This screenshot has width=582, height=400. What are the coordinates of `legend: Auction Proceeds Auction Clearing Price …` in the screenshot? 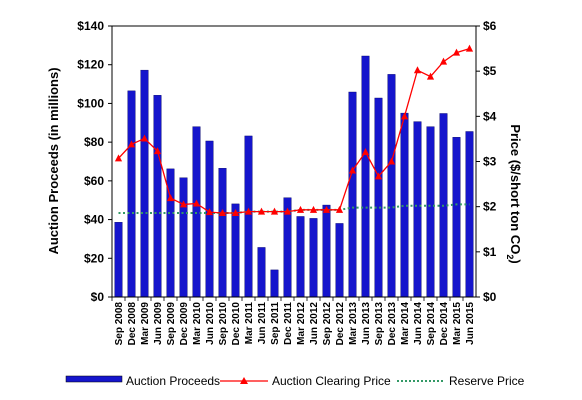 It's located at (295, 381).